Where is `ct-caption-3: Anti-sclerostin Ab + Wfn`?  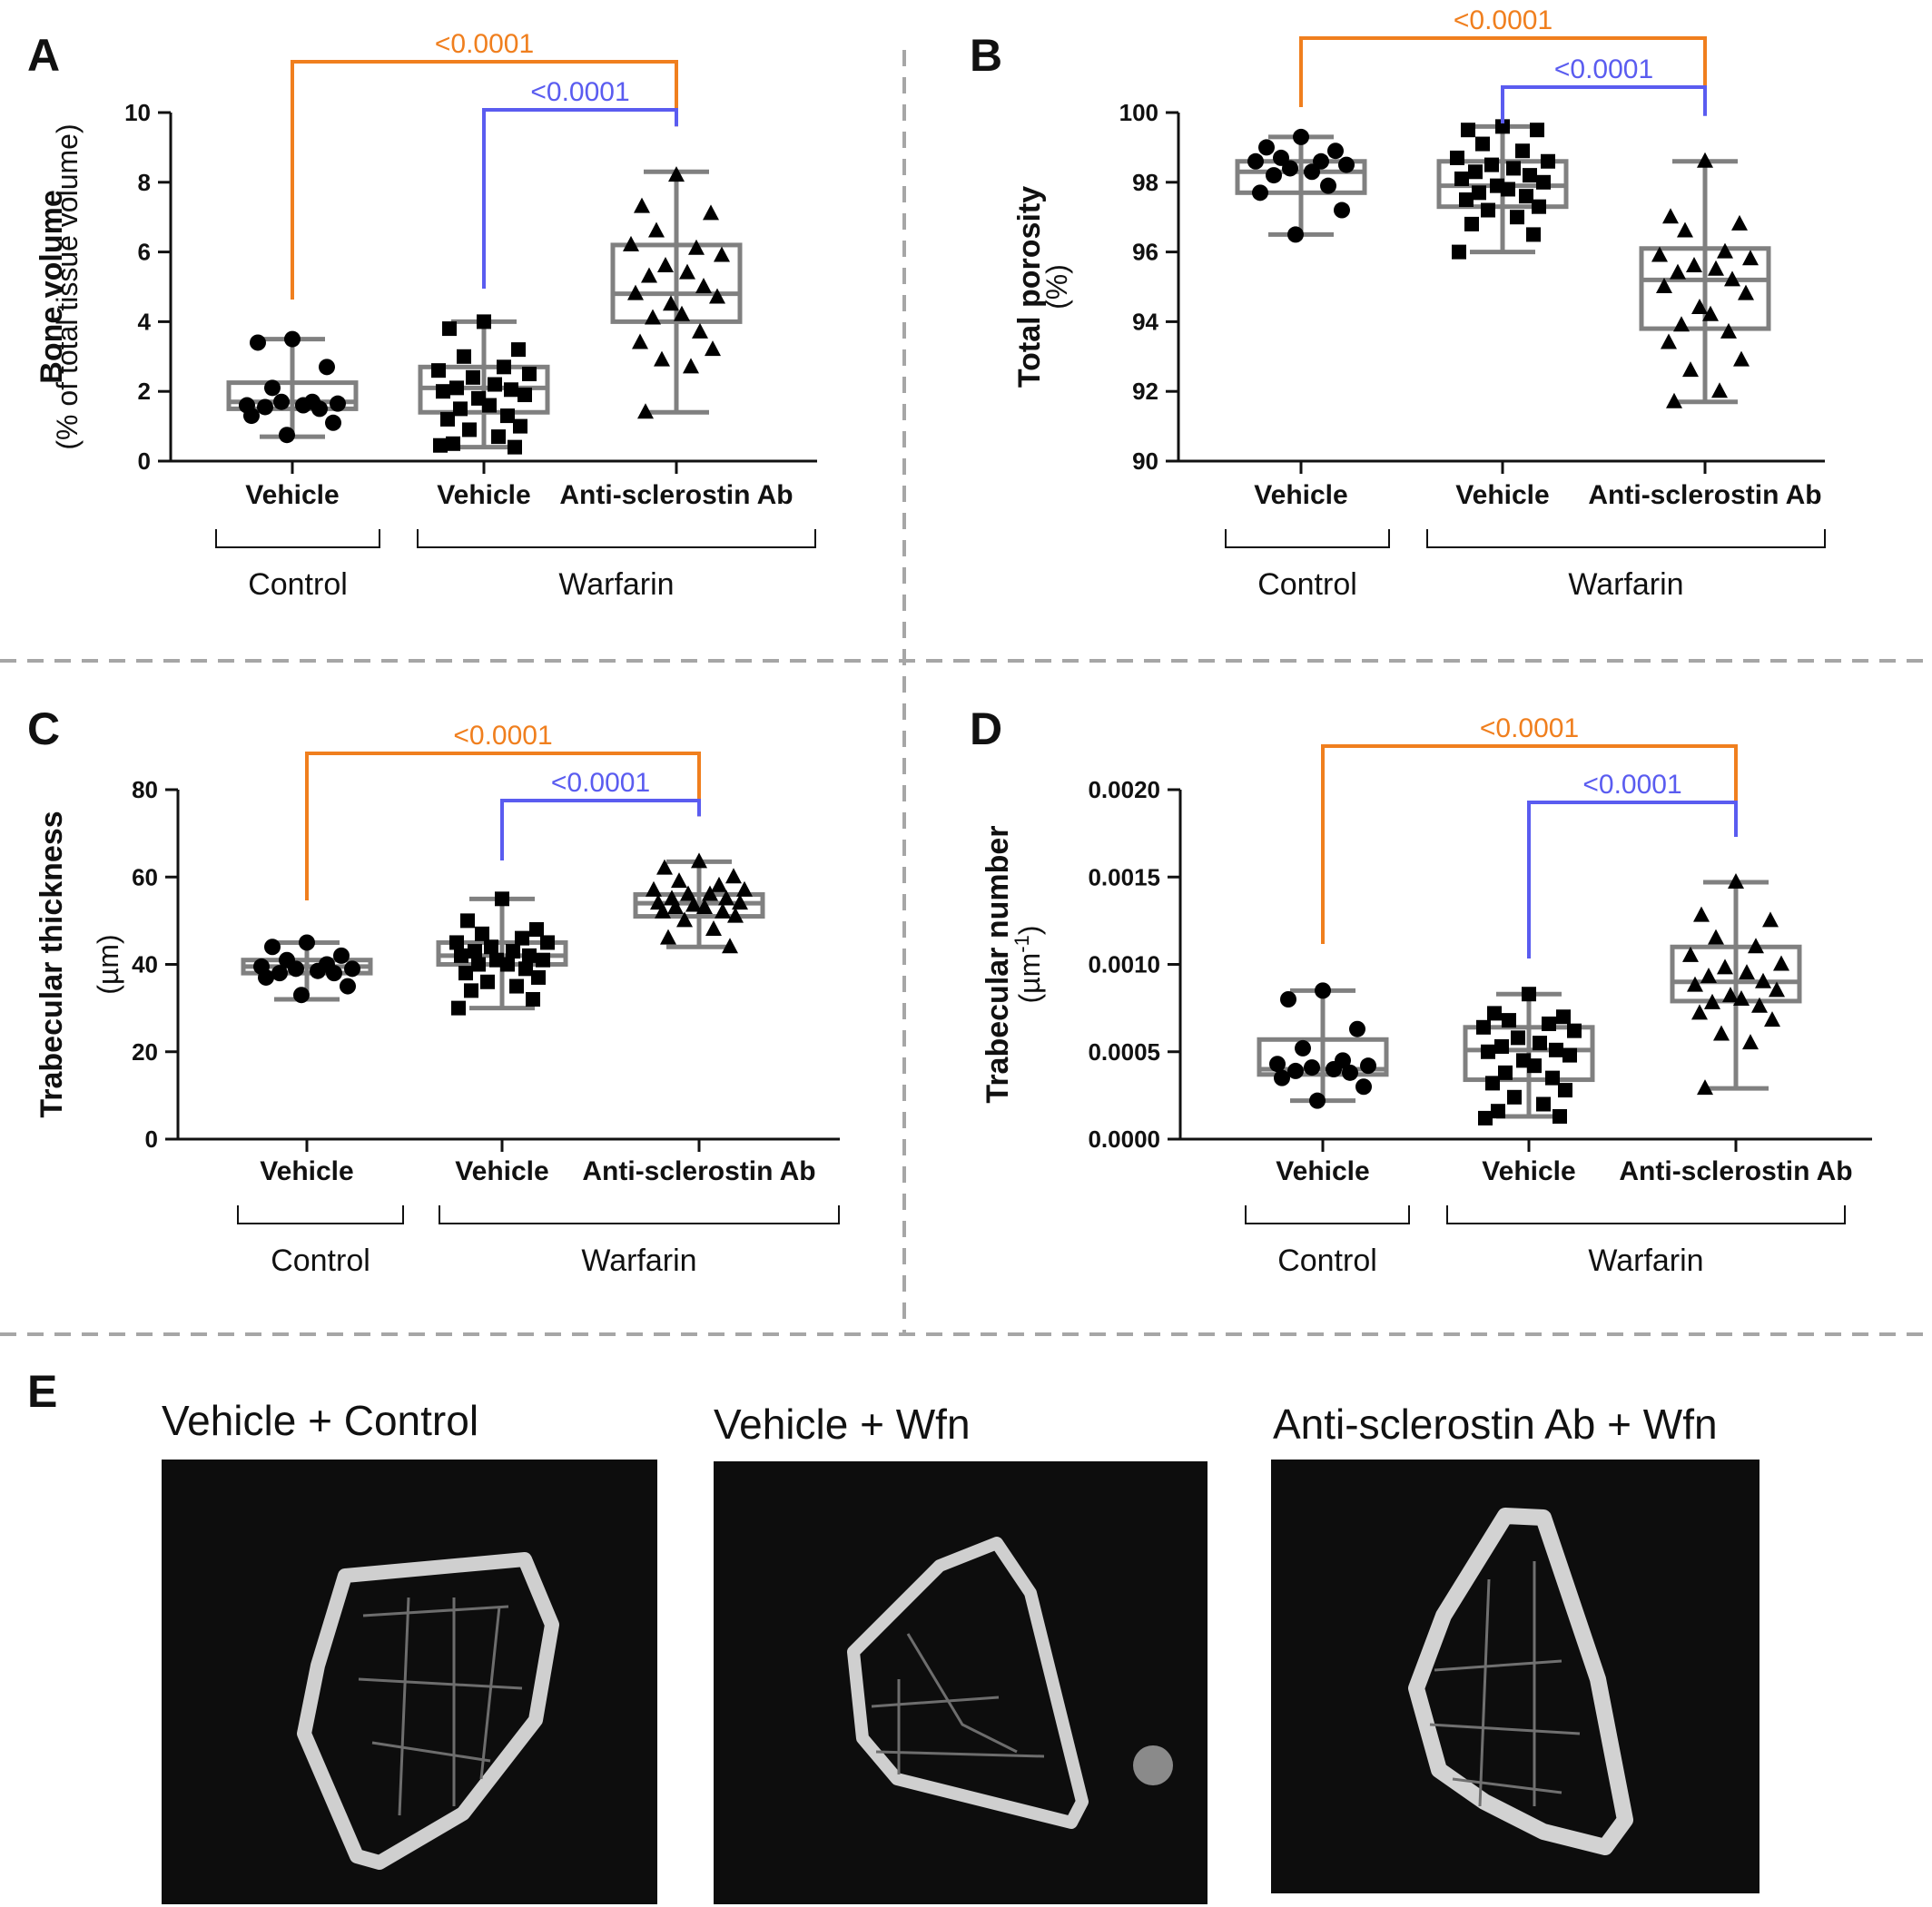
ct-caption-3: Anti-sclerostin Ab + Wfn is located at coordinates (1495, 1425).